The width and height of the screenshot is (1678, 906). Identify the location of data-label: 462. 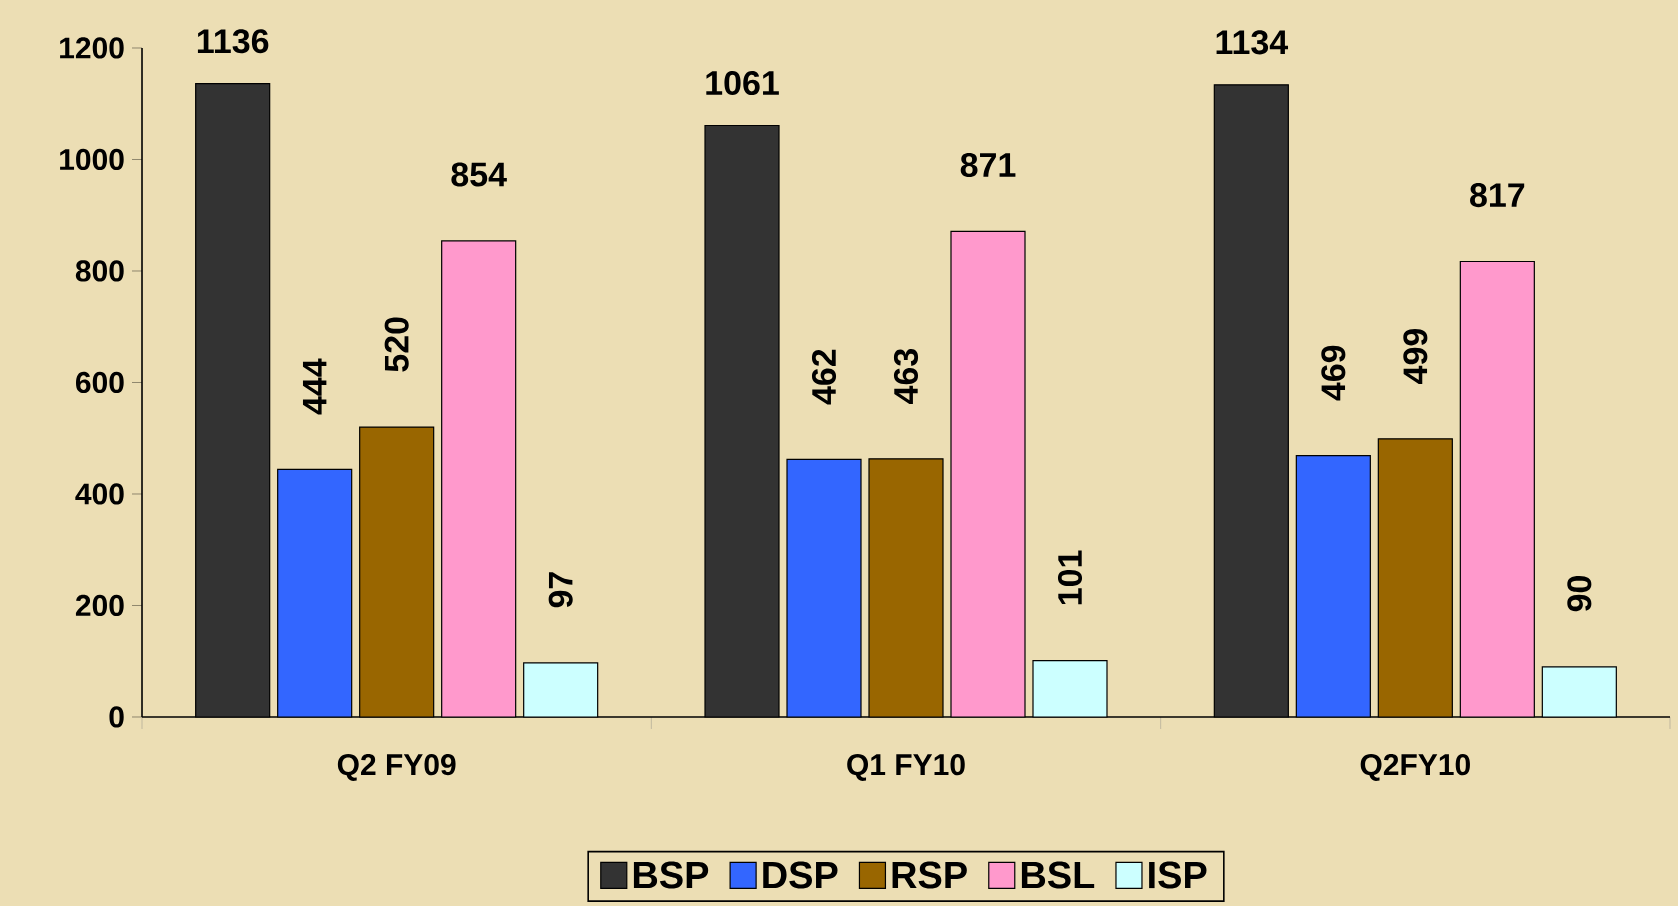
(824, 377).